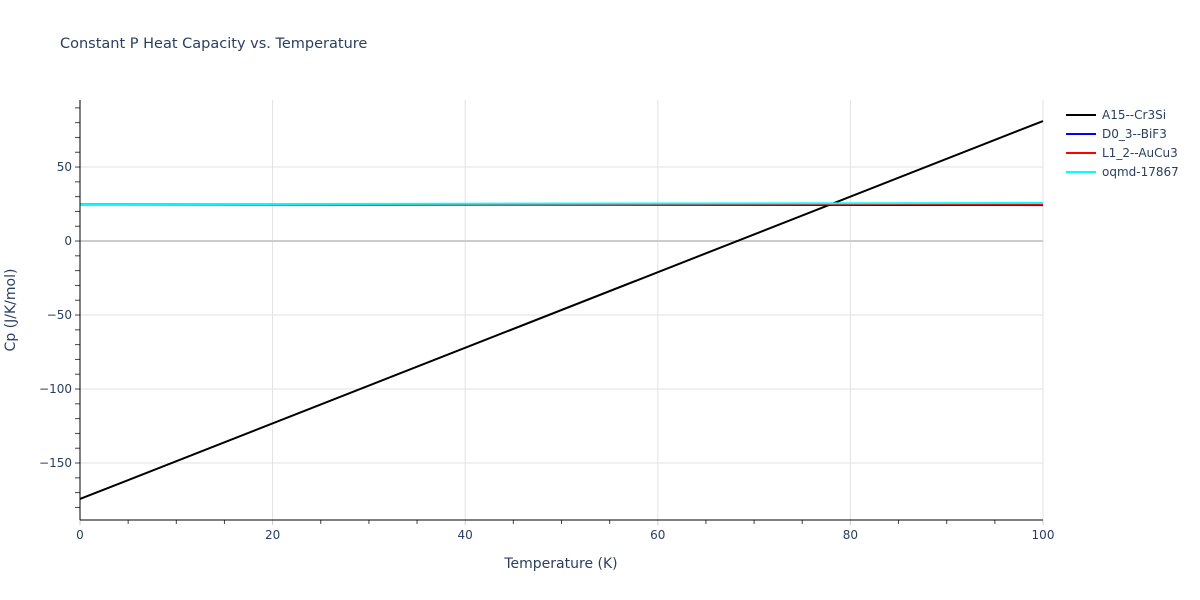 Image resolution: width=1200 pixels, height=600 pixels. I want to click on y-tick-label: −50, so click(59, 315).